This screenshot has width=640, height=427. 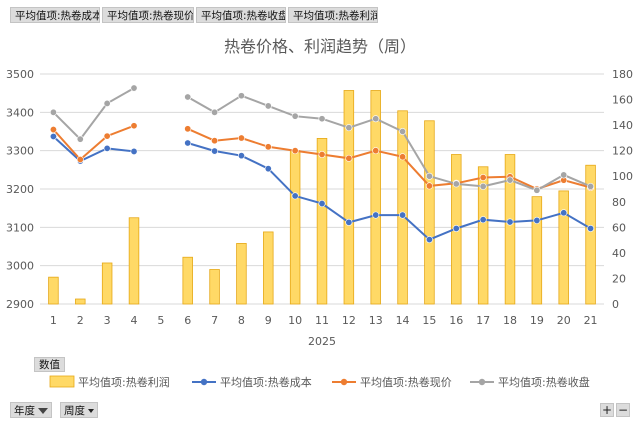 I want to click on filter-icon, so click(x=43, y=411).